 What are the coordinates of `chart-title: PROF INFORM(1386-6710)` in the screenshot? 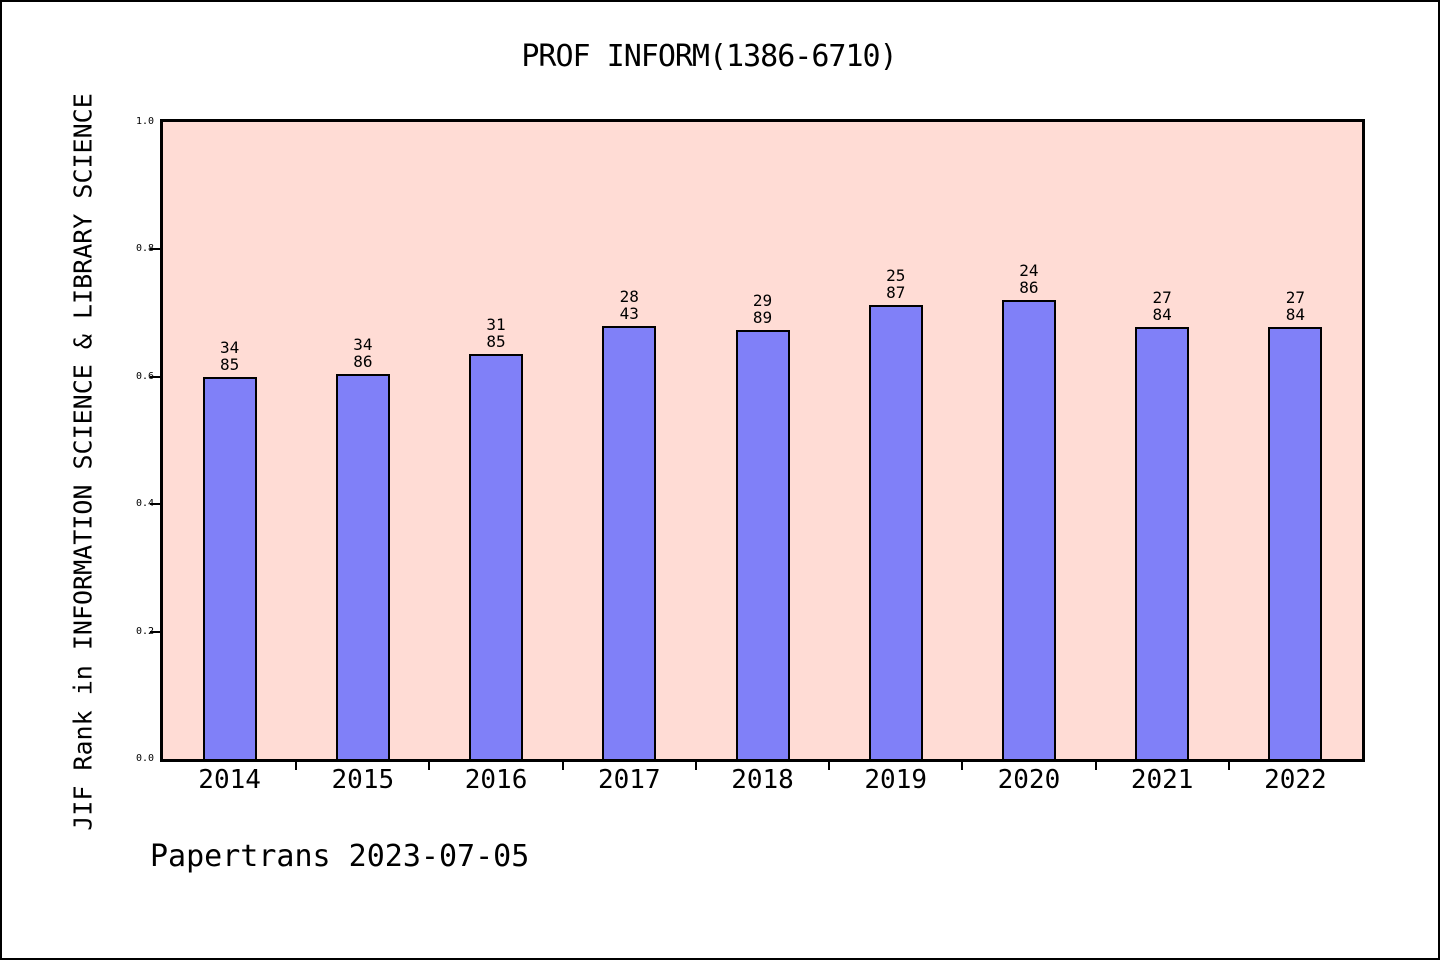 It's located at (709, 56).